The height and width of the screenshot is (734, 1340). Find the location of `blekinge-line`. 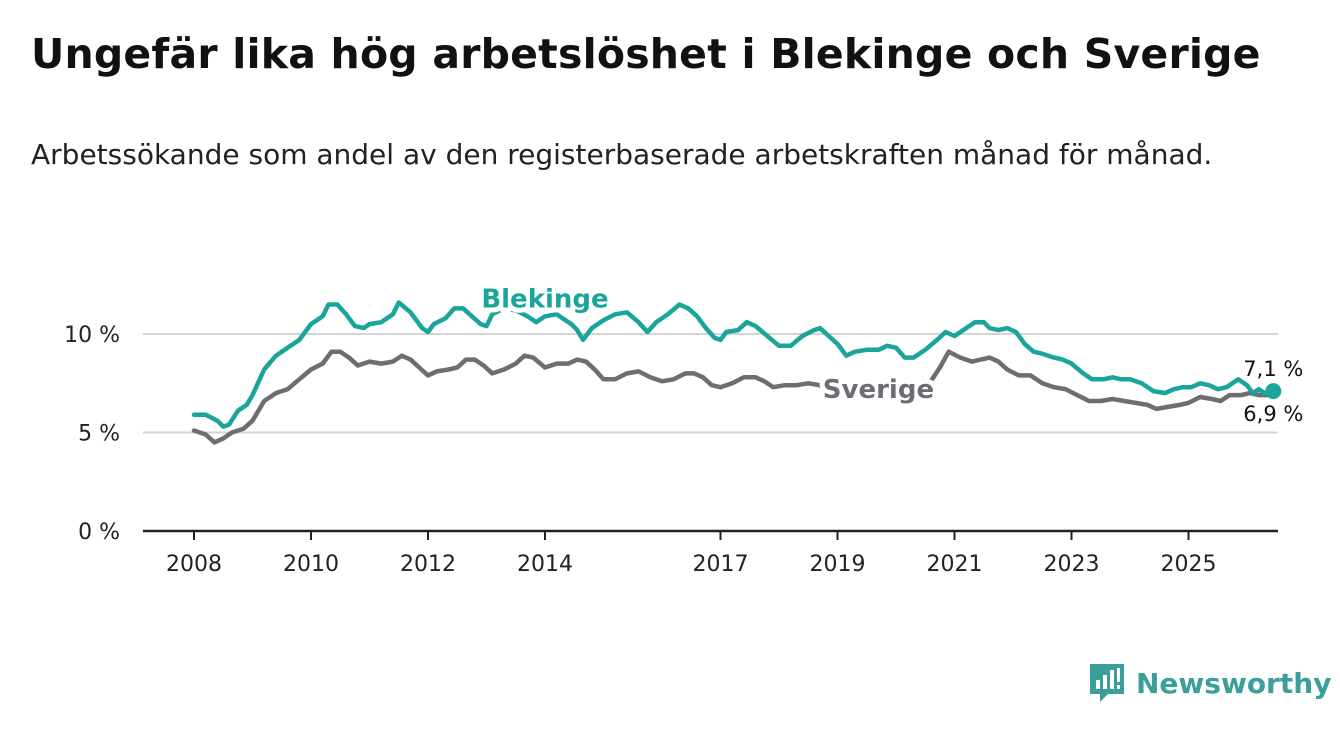

blekinge-line is located at coordinates (733, 364).